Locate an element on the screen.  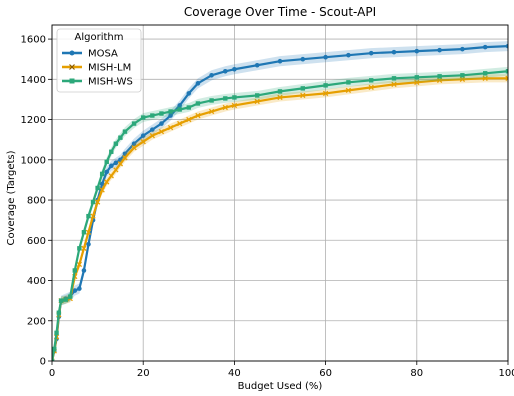
x-tick-label: 40 is located at coordinates (234, 373).